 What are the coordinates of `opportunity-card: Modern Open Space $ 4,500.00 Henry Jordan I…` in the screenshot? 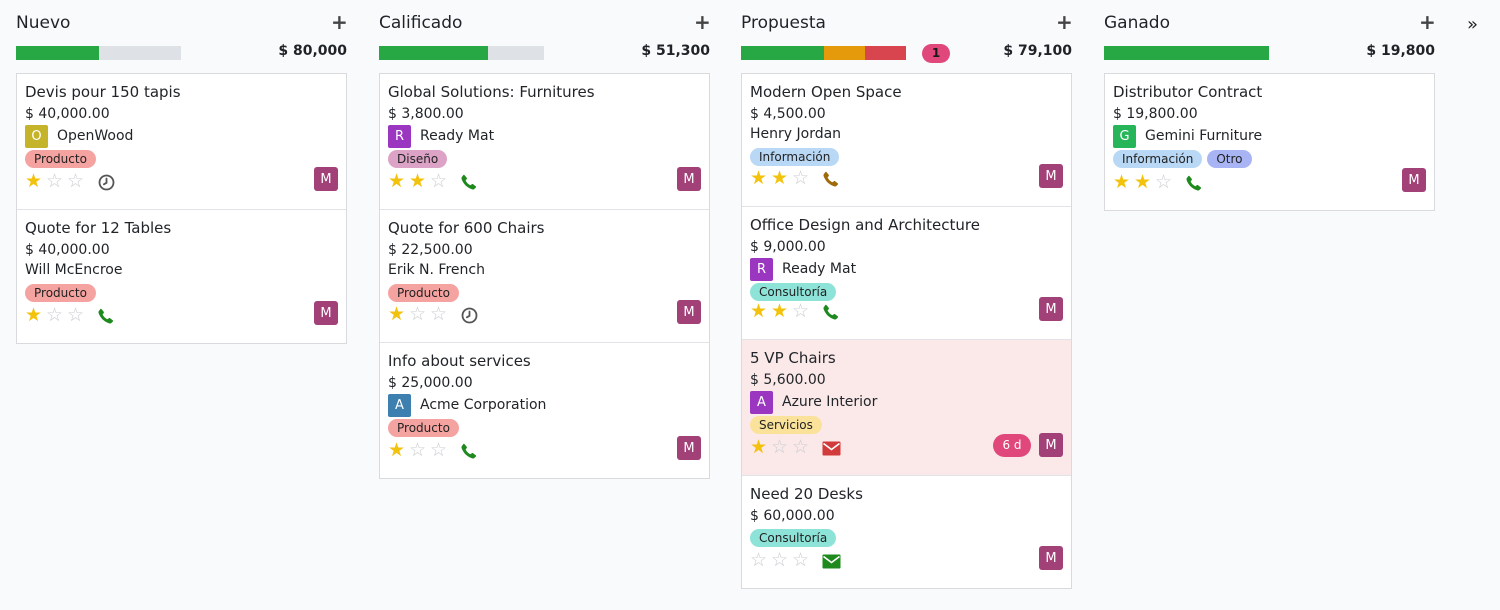 It's located at (906, 140).